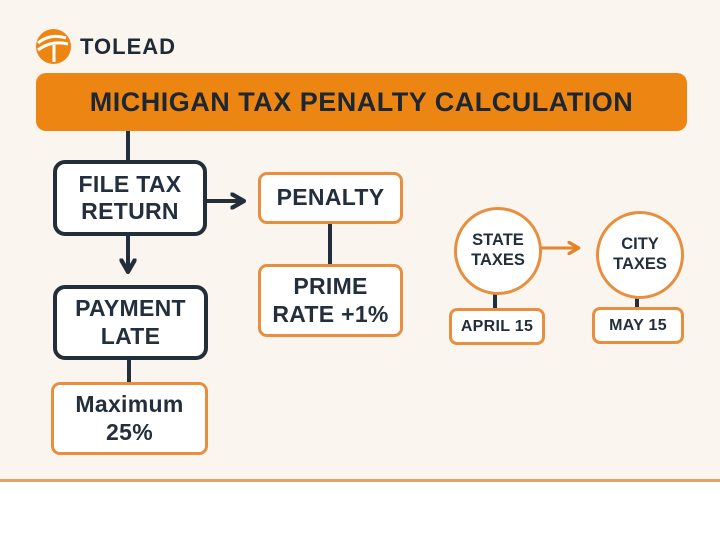  What do you see at coordinates (130, 335) in the screenshot?
I see `node-label-line: LATE` at bounding box center [130, 335].